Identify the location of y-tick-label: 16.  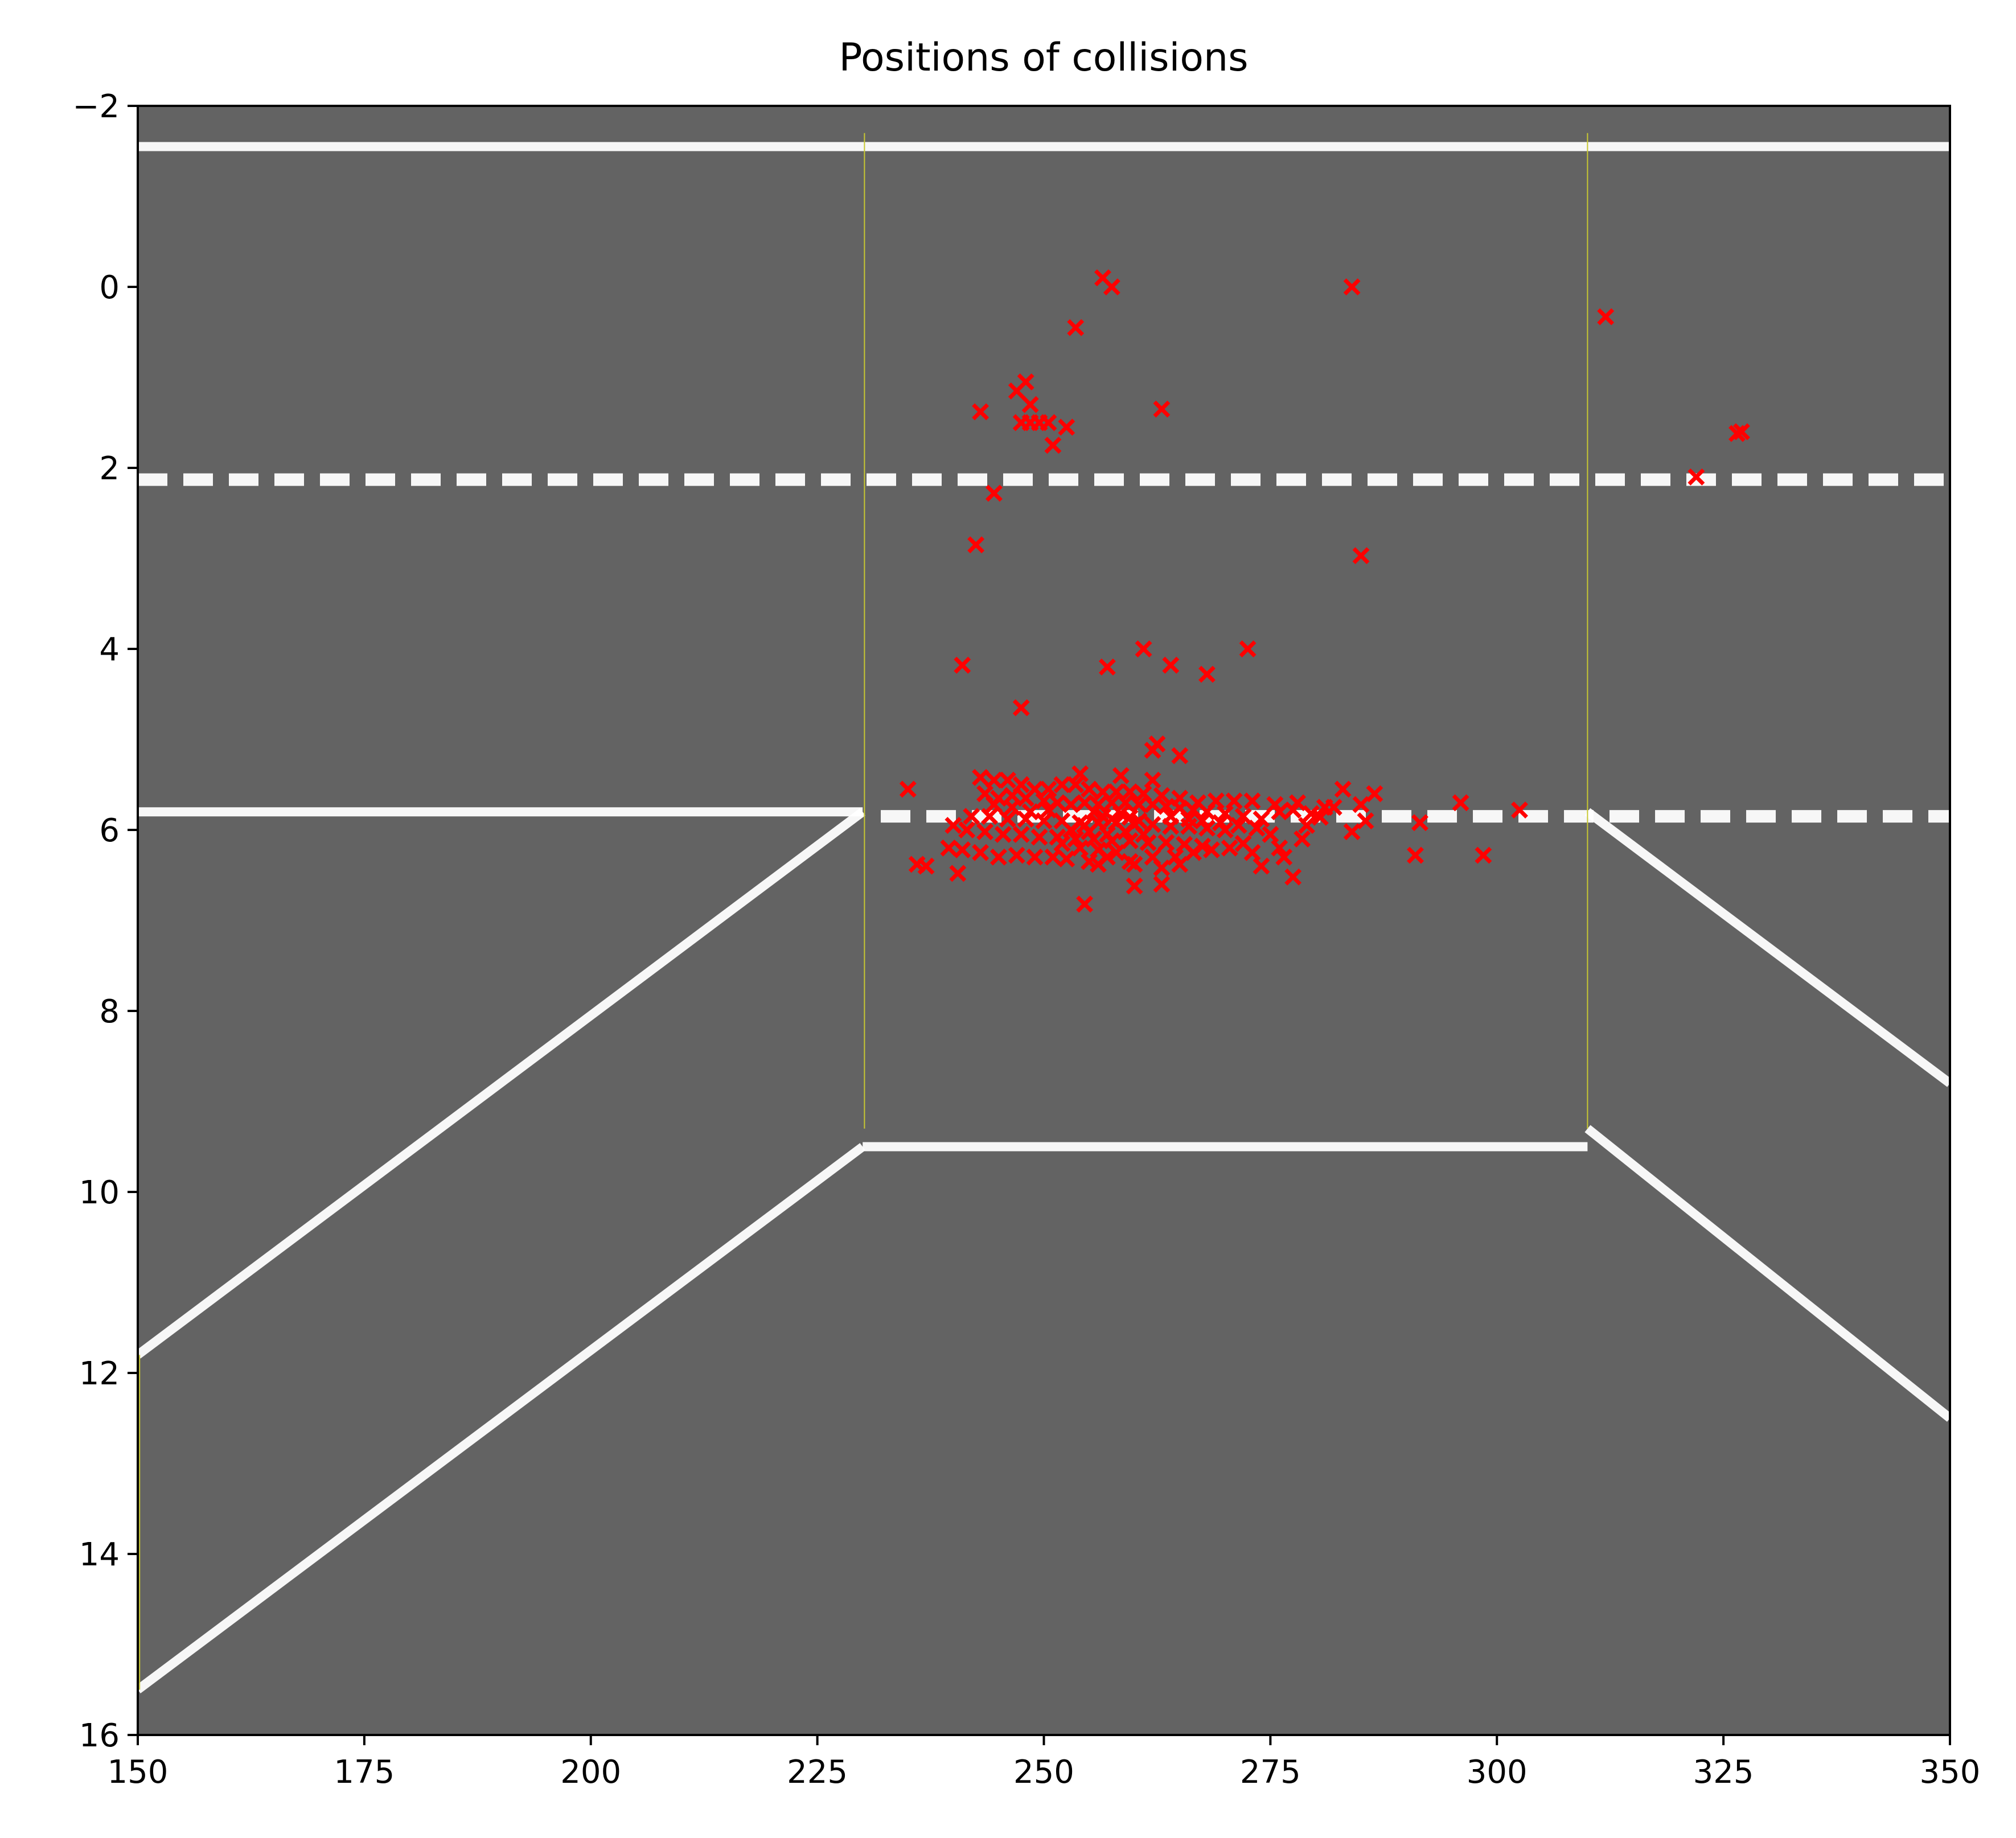
(100, 1735).